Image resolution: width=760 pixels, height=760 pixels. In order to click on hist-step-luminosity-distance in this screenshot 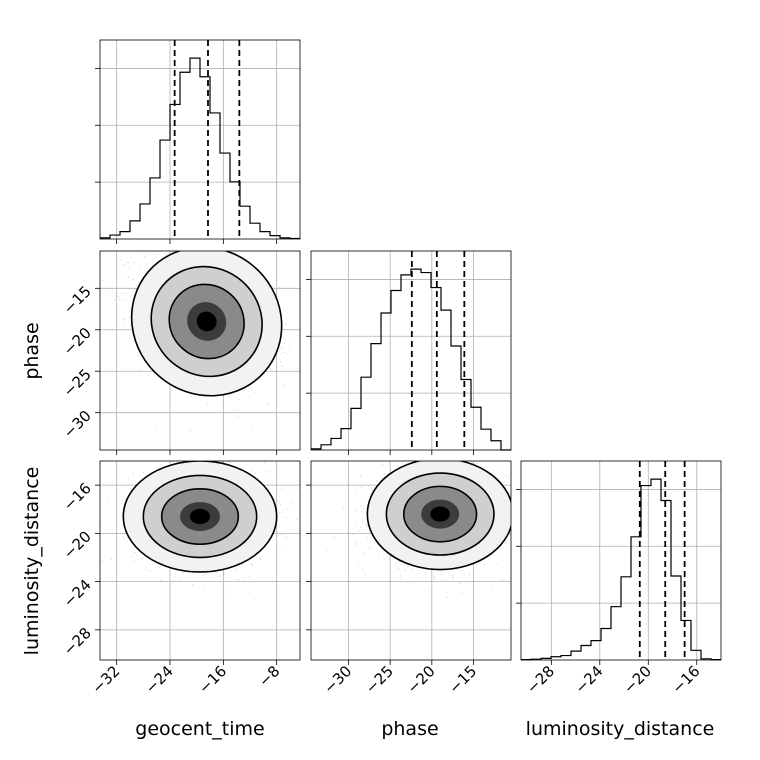, I will do `click(621, 569)`.